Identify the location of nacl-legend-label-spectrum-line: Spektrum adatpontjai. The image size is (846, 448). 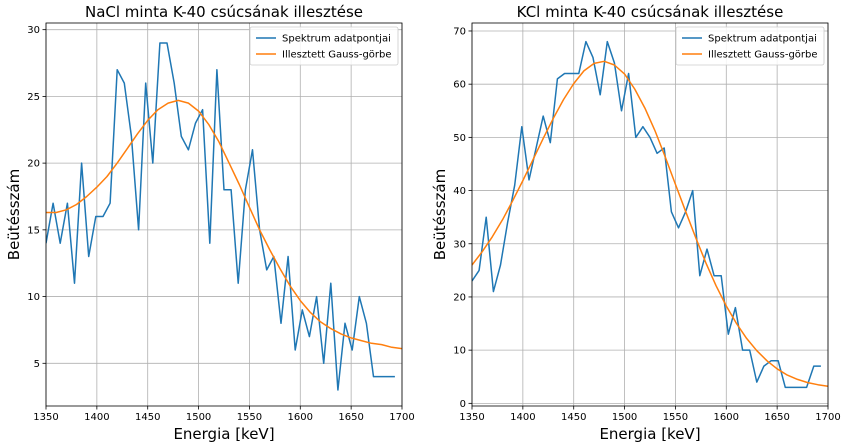
(336, 39).